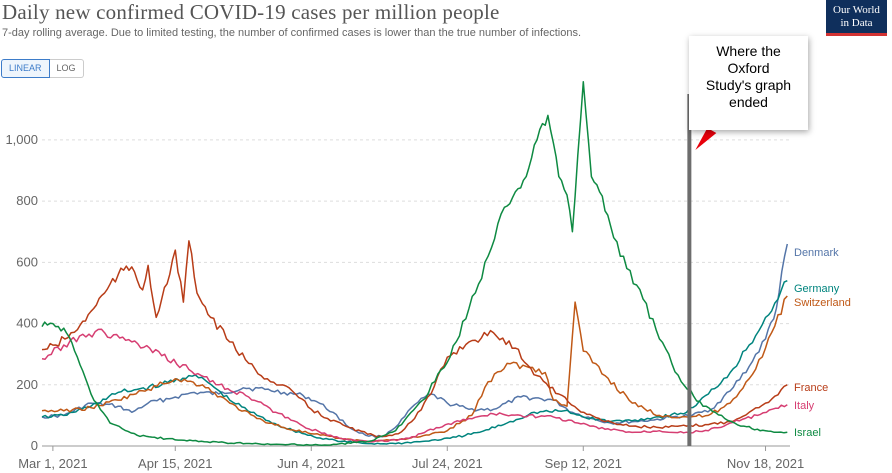  What do you see at coordinates (706, 139) in the screenshot?
I see `annotation-arrow-icon` at bounding box center [706, 139].